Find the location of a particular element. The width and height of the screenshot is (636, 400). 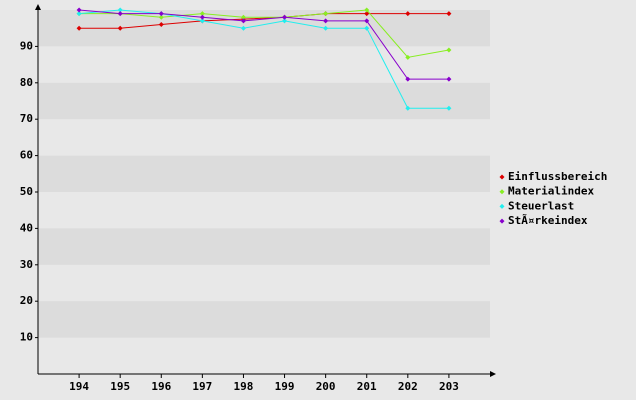

legend-label: Einflussbereich is located at coordinates (557, 176).